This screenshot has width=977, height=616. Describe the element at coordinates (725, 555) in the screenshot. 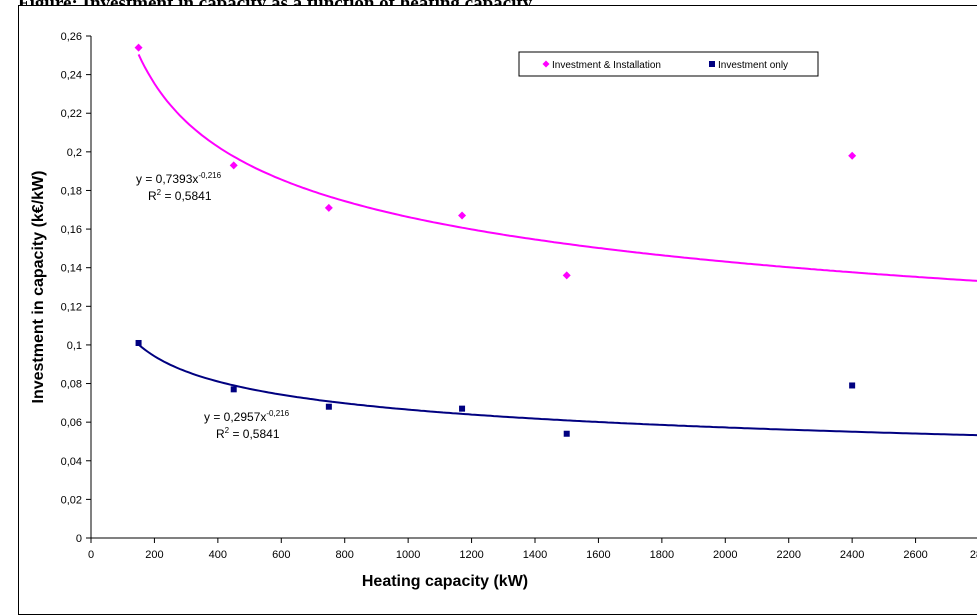

I see `x-tick-label: 2000` at that location.